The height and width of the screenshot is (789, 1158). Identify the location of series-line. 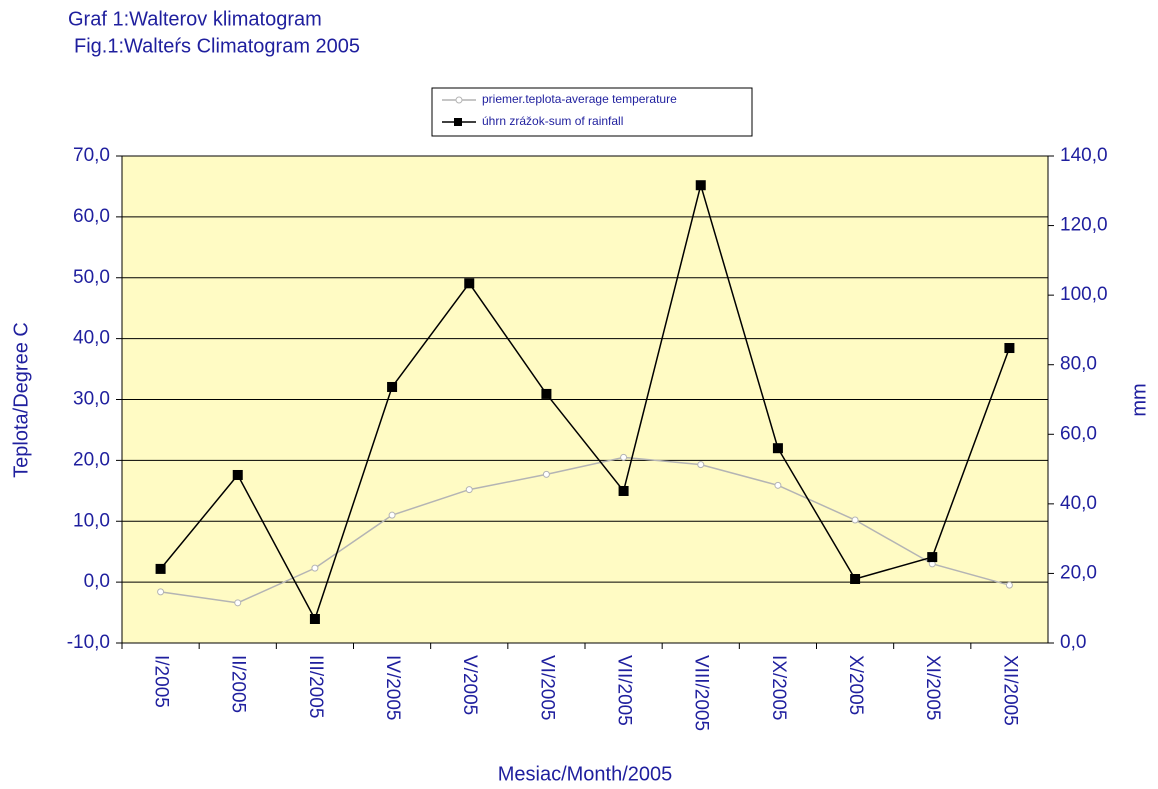
(585, 530).